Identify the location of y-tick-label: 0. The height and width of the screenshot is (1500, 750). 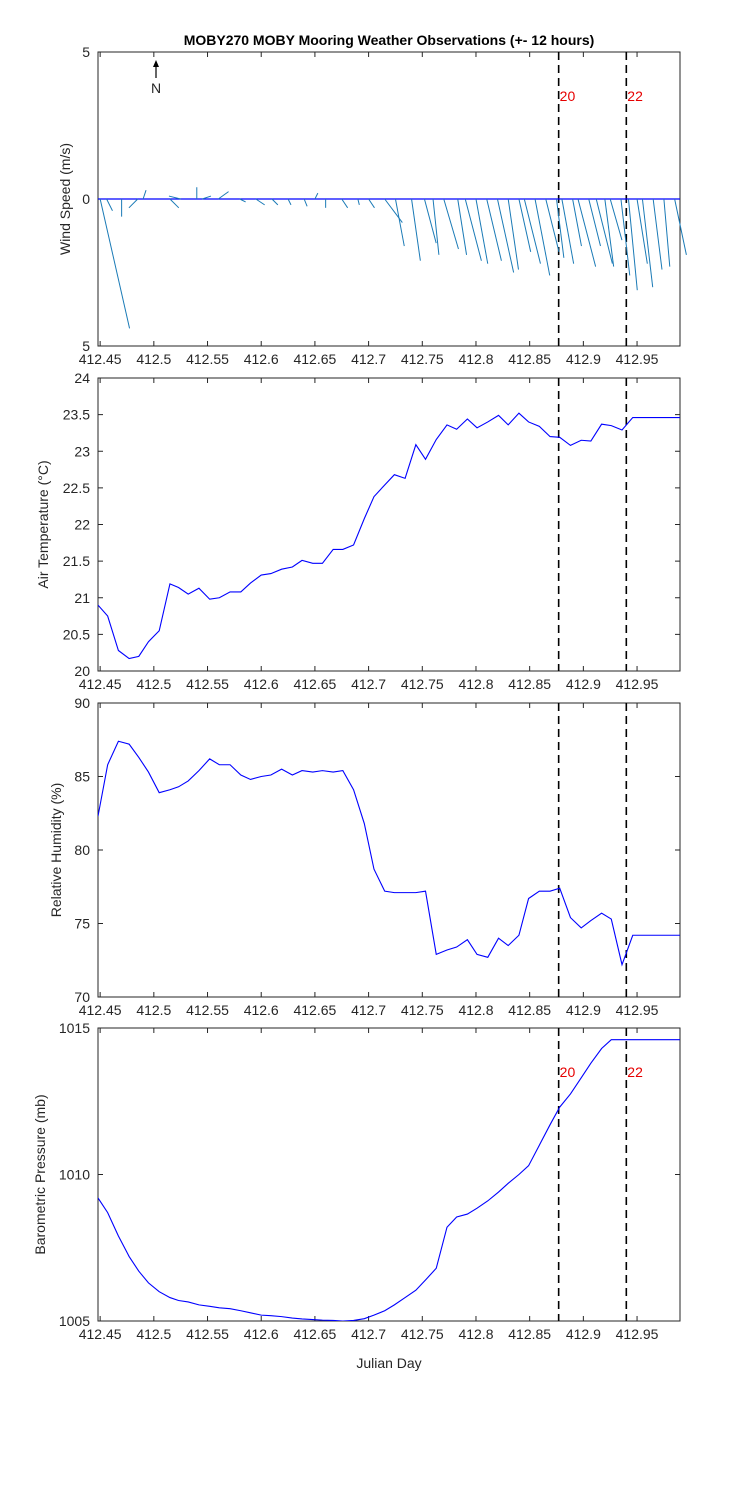
(86, 199).